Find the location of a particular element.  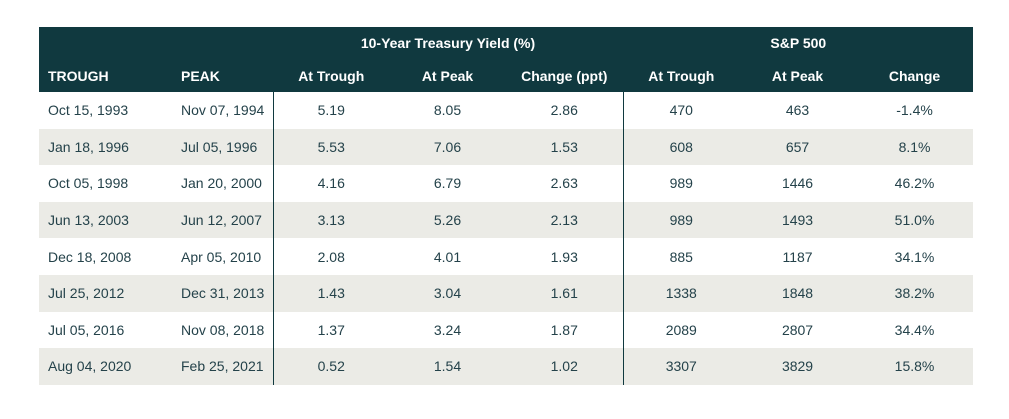

trough-date-cell: Dec 18, 2008 is located at coordinates (97, 256).